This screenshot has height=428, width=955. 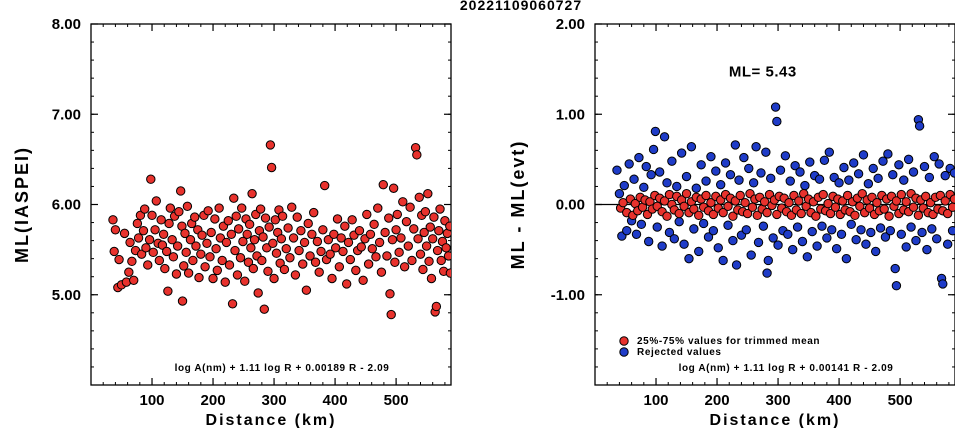 What do you see at coordinates (271, 420) in the screenshot?
I see `x-axis-label: Distance (km)` at bounding box center [271, 420].